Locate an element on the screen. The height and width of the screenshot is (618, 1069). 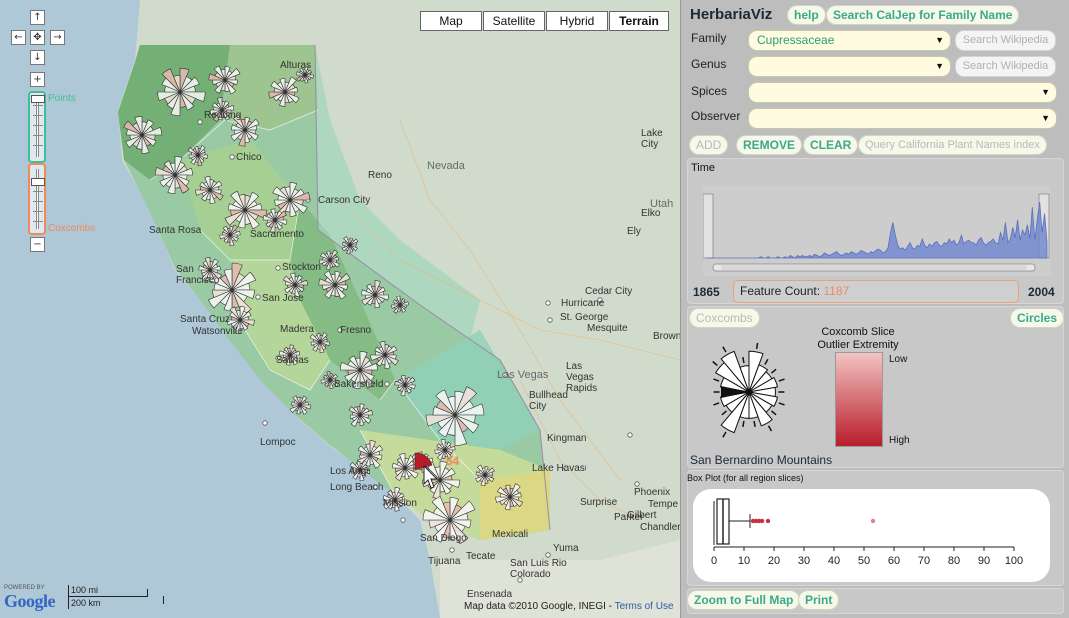
map-type-hybrid-button: Hybrid is located at coordinates (577, 21).